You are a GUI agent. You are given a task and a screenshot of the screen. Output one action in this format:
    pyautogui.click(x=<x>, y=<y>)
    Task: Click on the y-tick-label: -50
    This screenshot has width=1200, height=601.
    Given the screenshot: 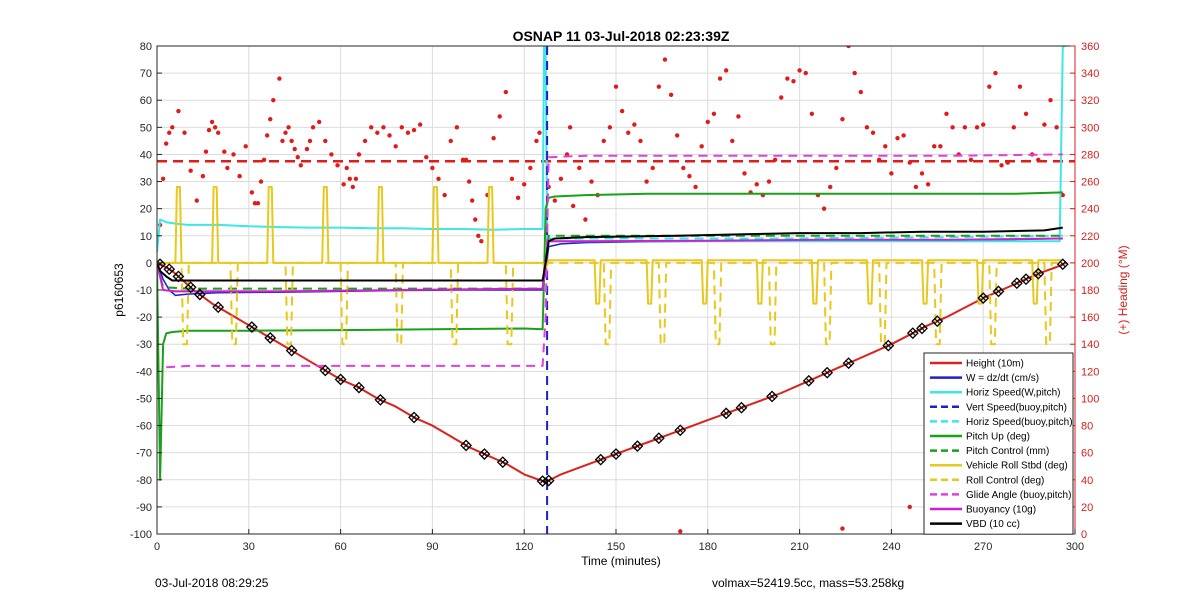 What is the action you would take?
    pyautogui.click(x=144, y=399)
    